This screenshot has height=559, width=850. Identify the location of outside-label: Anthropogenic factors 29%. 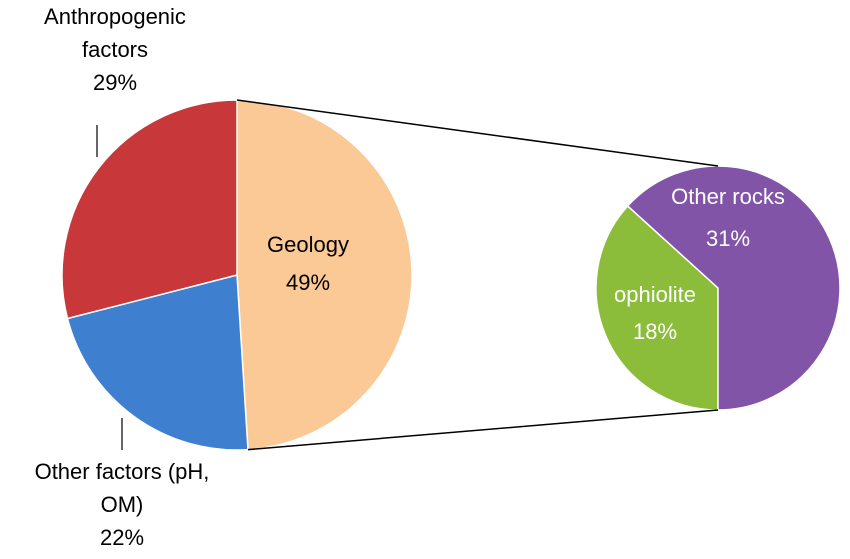
(115, 49).